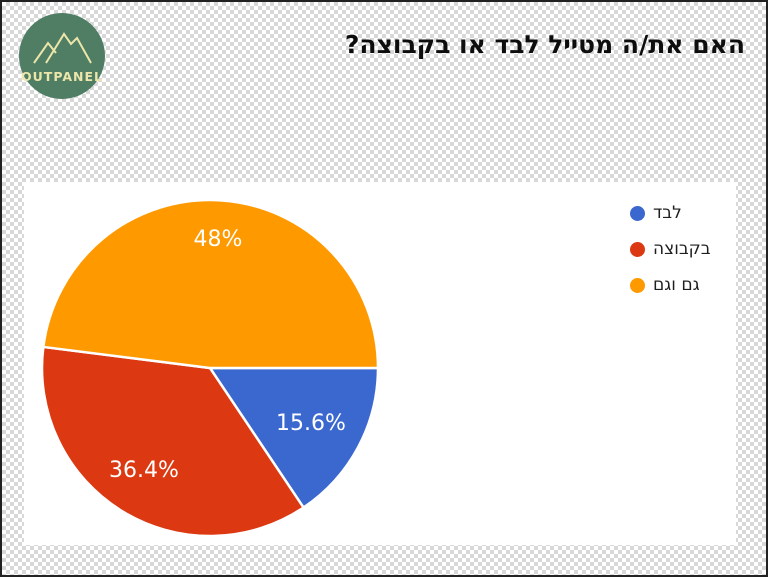 This screenshot has height=577, width=768. I want to click on brand-name: OUTPANEL, so click(62, 76).